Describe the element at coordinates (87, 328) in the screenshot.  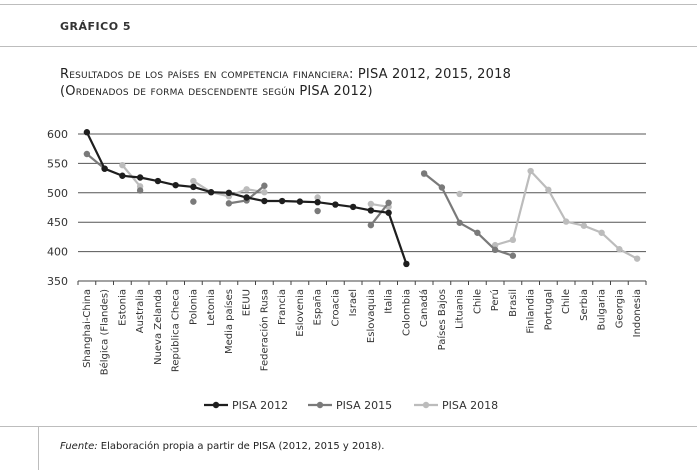
I see `x-tick-label: Shanghai-China` at that location.